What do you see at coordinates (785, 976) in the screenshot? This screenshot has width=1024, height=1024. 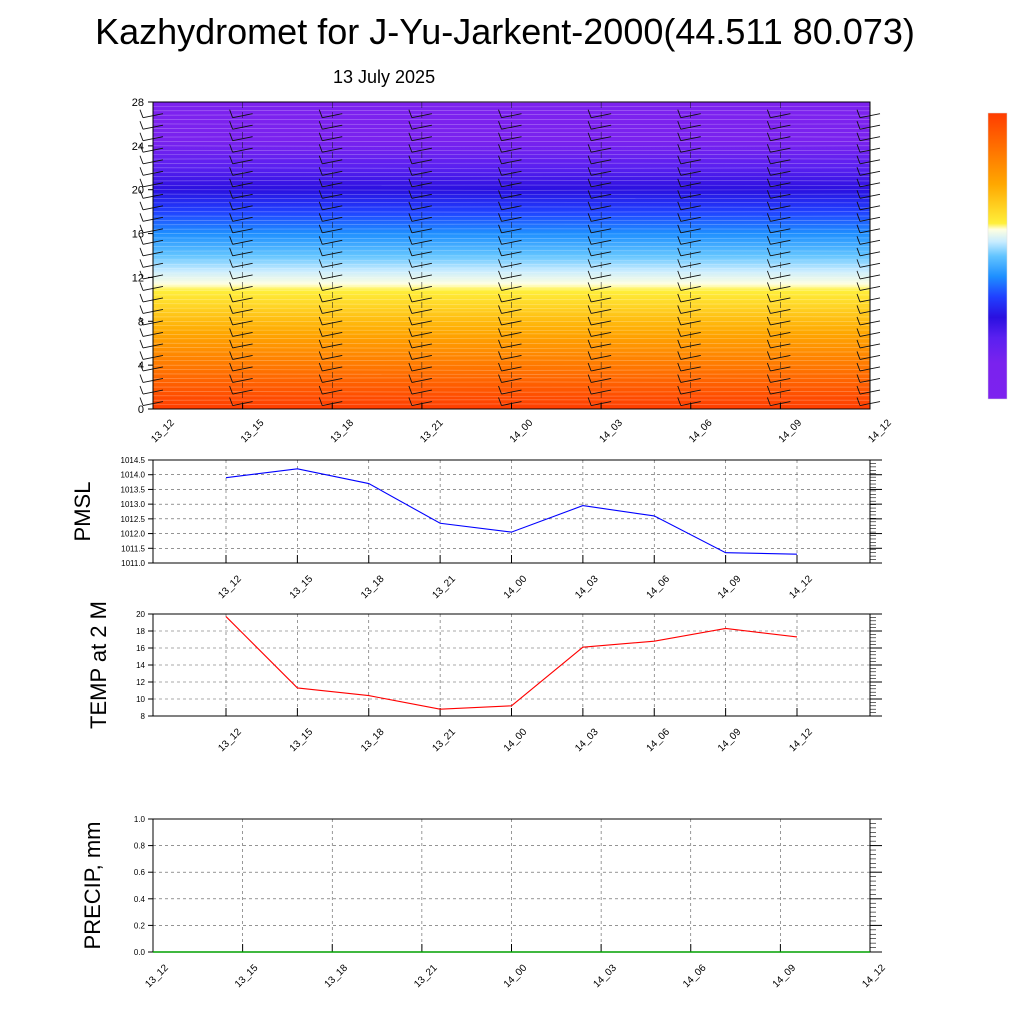 I see `precip-x-tick-label: 14_09` at bounding box center [785, 976].